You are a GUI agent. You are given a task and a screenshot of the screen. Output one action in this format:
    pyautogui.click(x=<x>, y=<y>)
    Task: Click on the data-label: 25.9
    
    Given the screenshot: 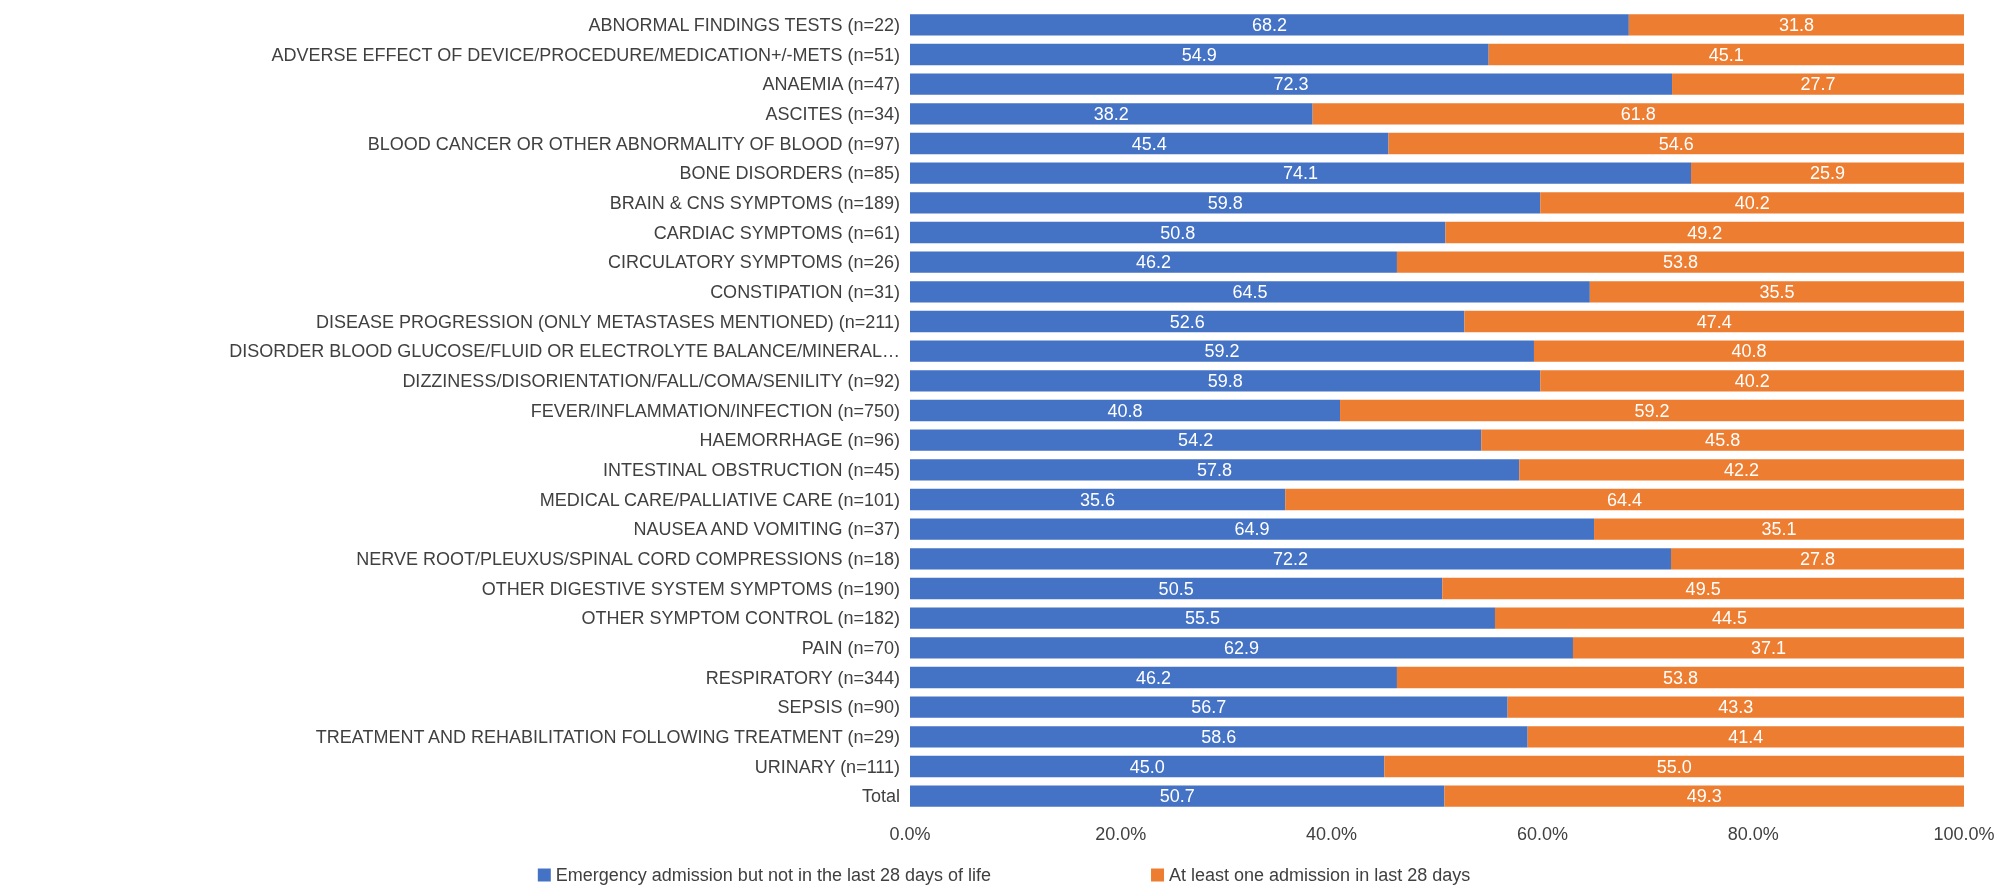 What is the action you would take?
    pyautogui.click(x=1827, y=173)
    